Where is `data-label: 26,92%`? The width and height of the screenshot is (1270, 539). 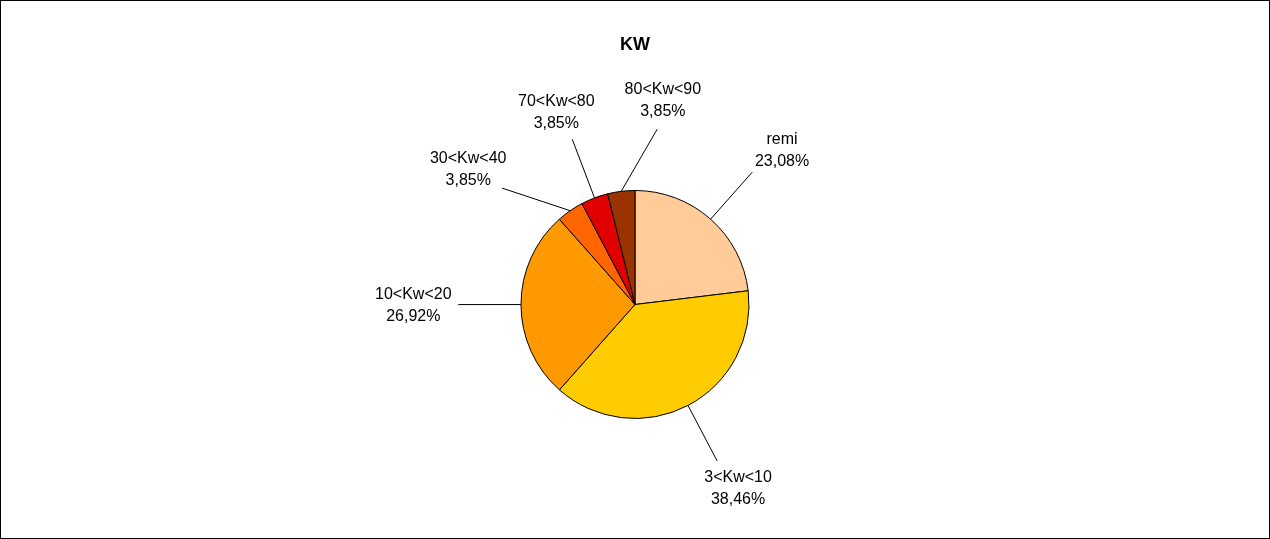
data-label: 26,92% is located at coordinates (413, 315).